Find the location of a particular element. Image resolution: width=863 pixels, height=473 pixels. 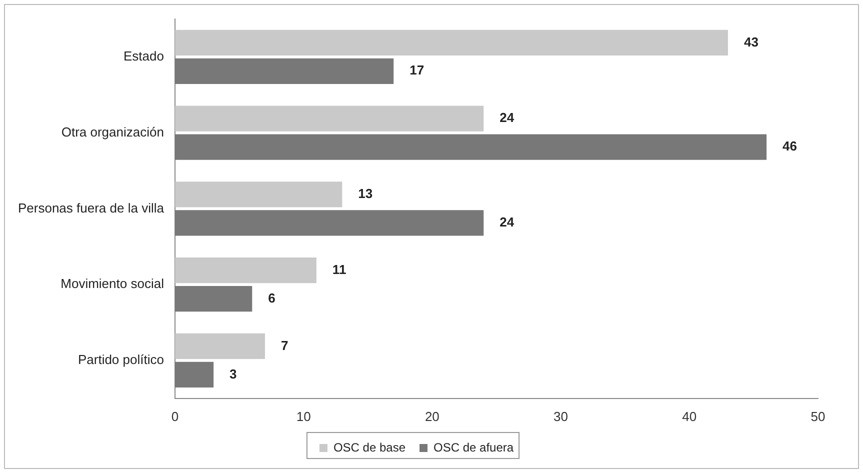

x-tick-label: 0 is located at coordinates (175, 416).